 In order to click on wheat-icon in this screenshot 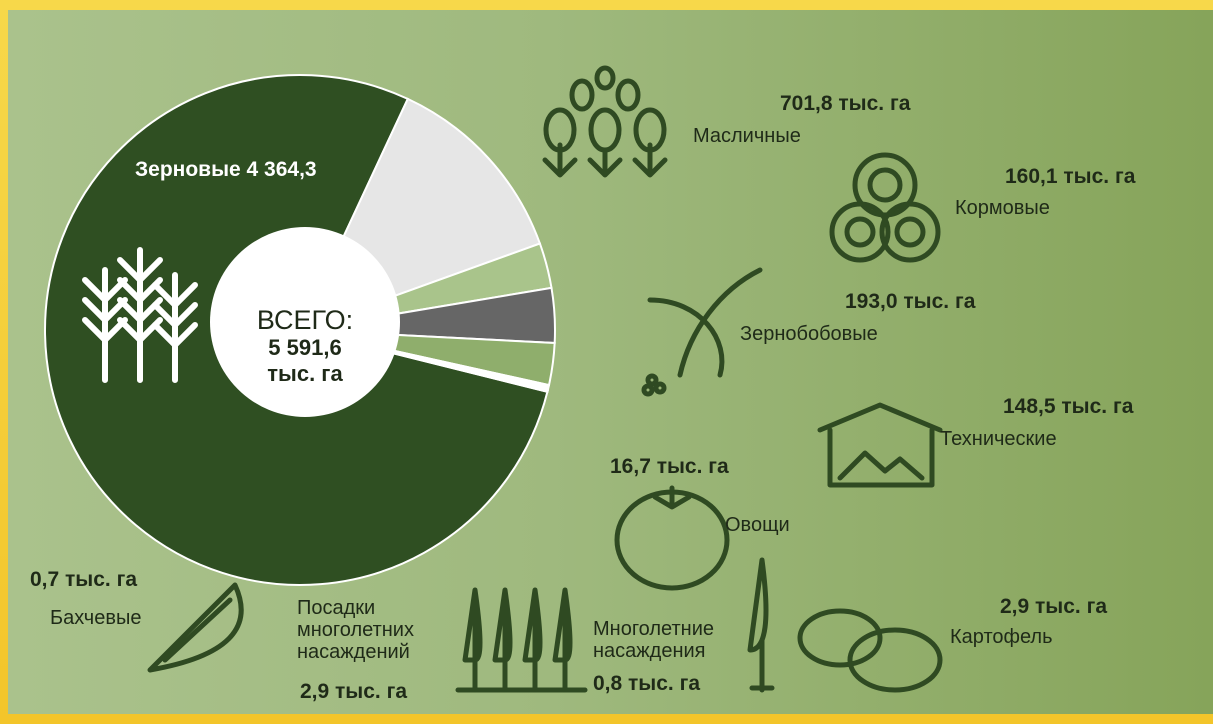, I will do `click(140, 315)`.